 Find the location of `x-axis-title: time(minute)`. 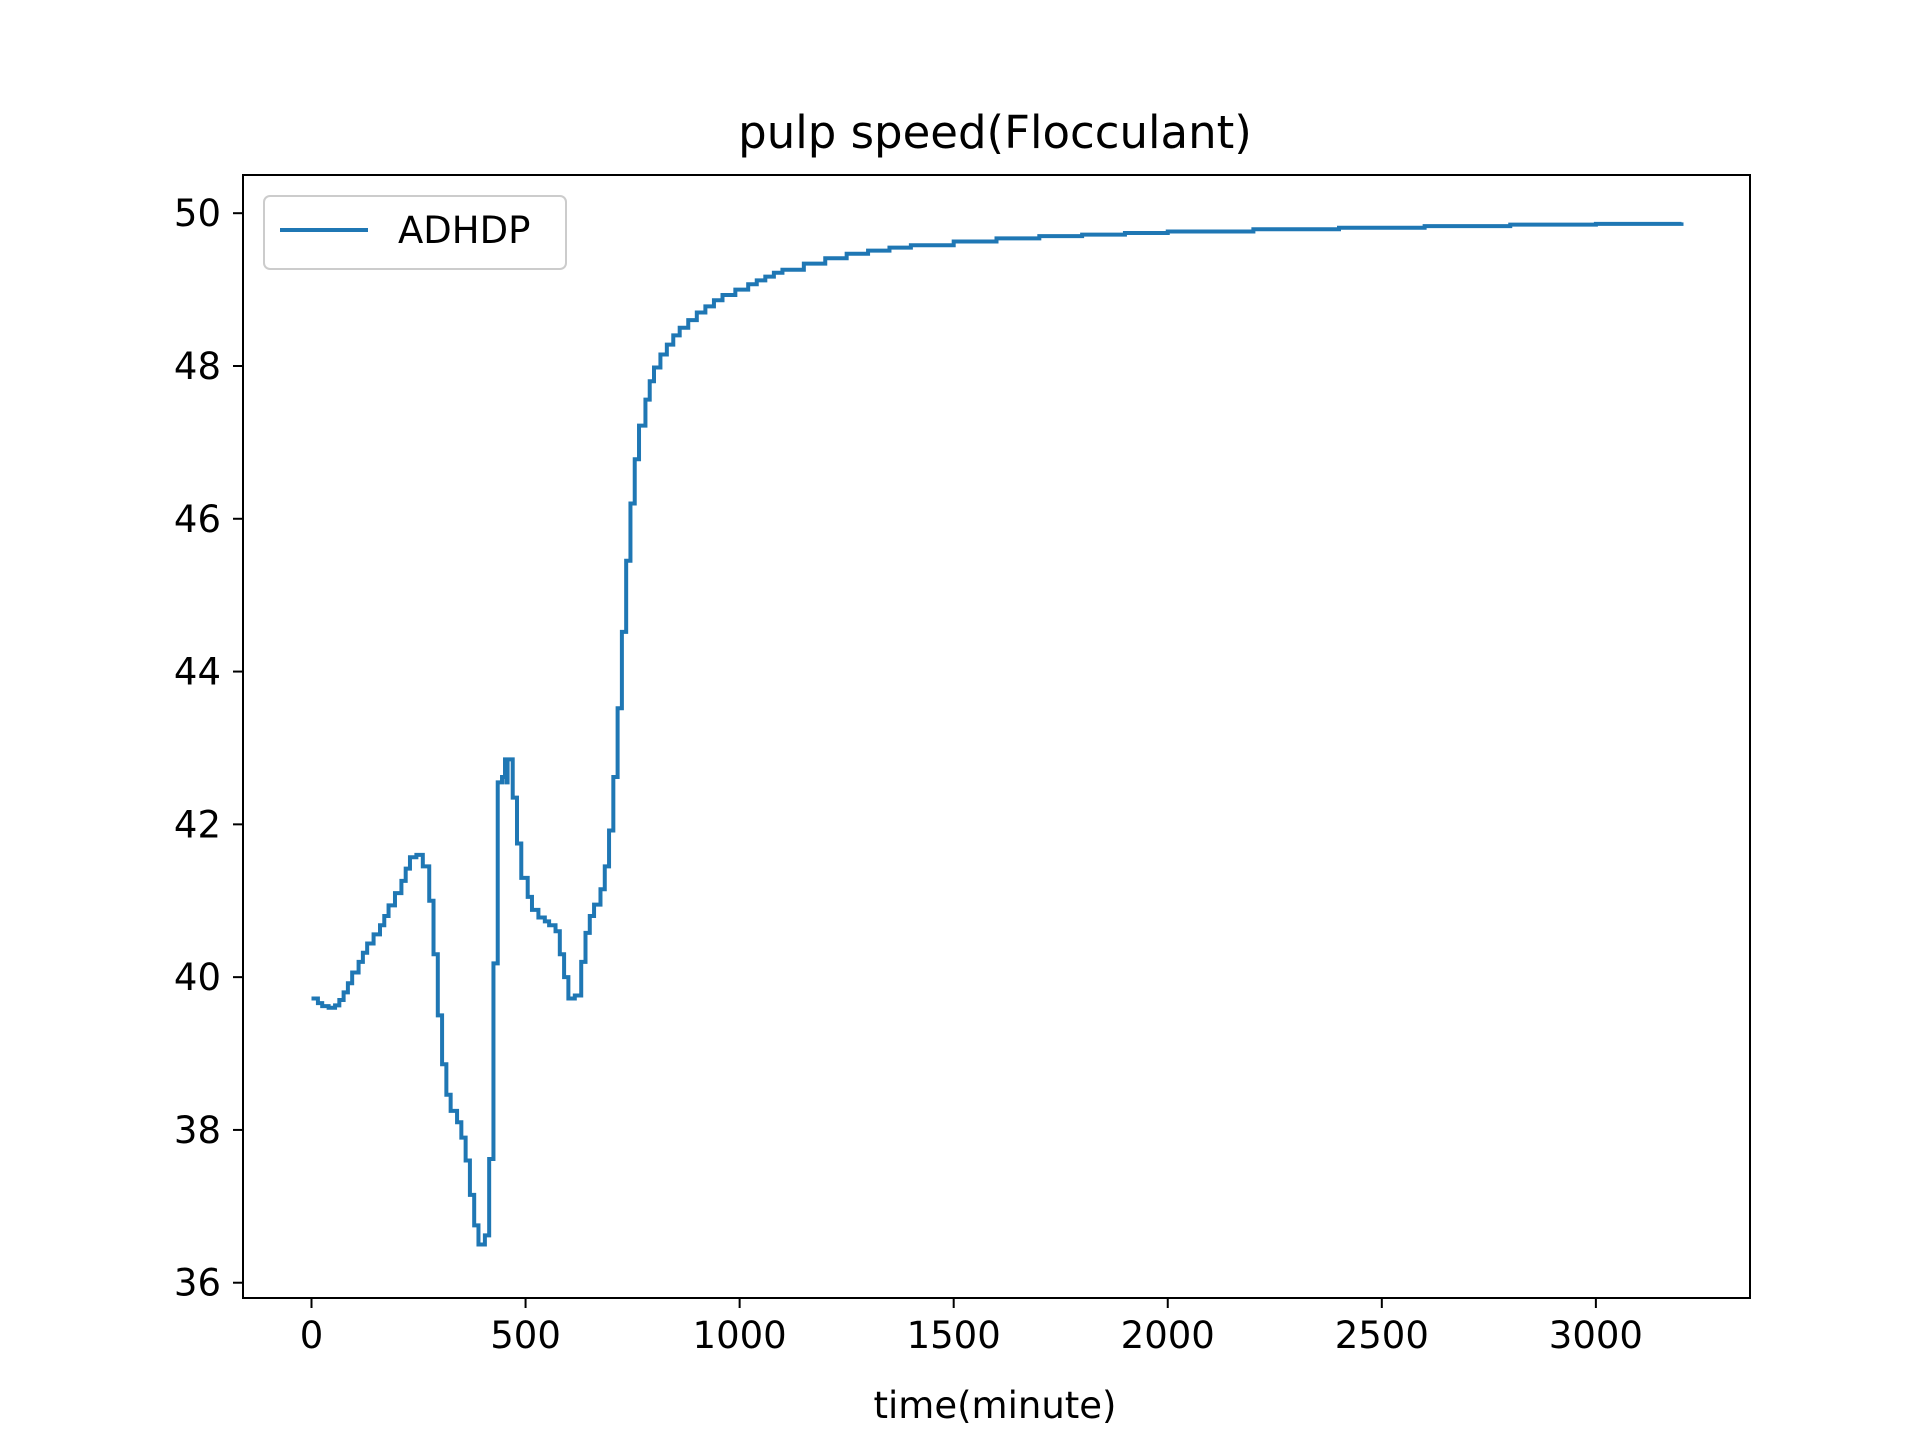

x-axis-title: time(minute) is located at coordinates (995, 1405).